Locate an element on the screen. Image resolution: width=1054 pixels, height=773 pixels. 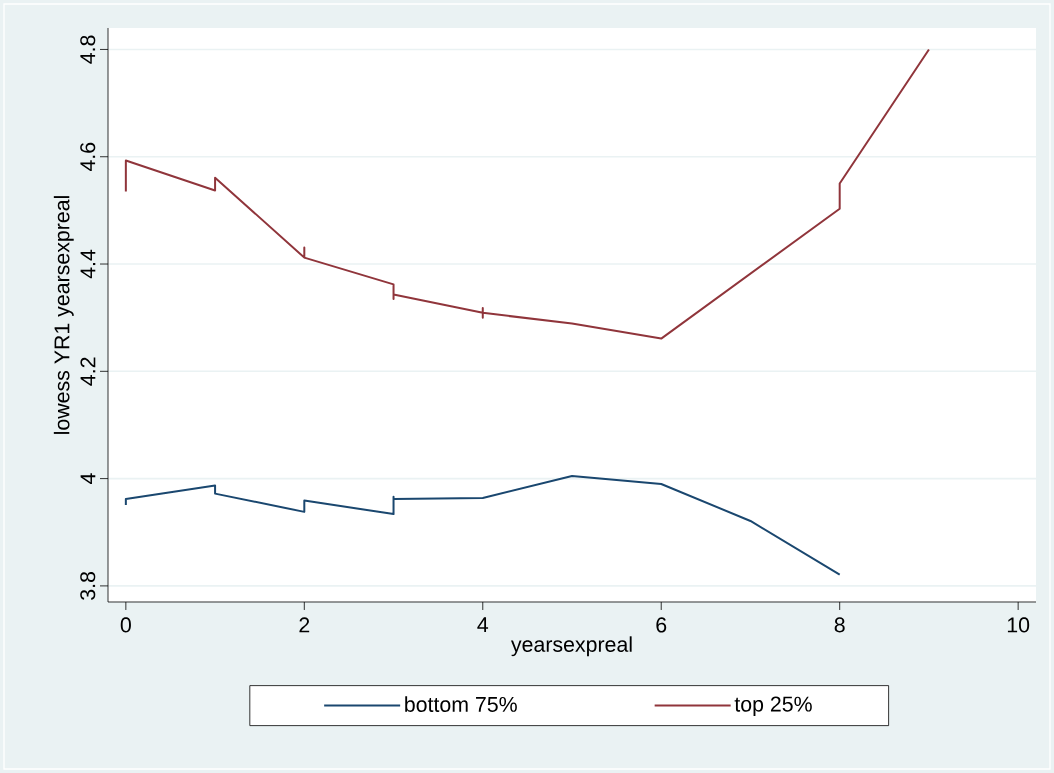
y-tick-label: 4.4 is located at coordinates (88, 264).